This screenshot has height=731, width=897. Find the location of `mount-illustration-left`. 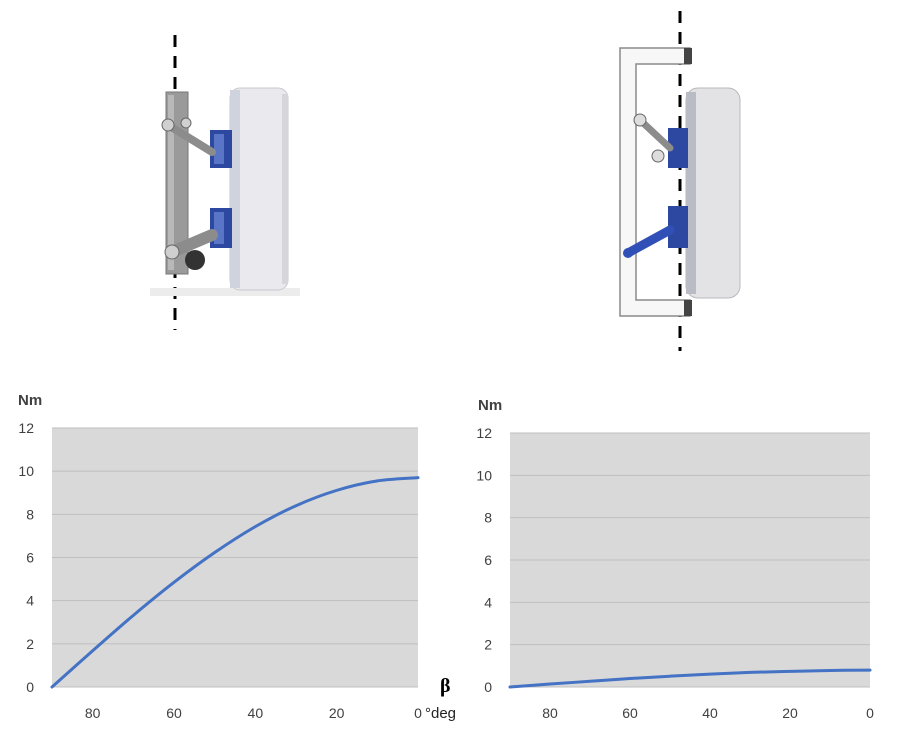

mount-illustration-left is located at coordinates (225, 182).